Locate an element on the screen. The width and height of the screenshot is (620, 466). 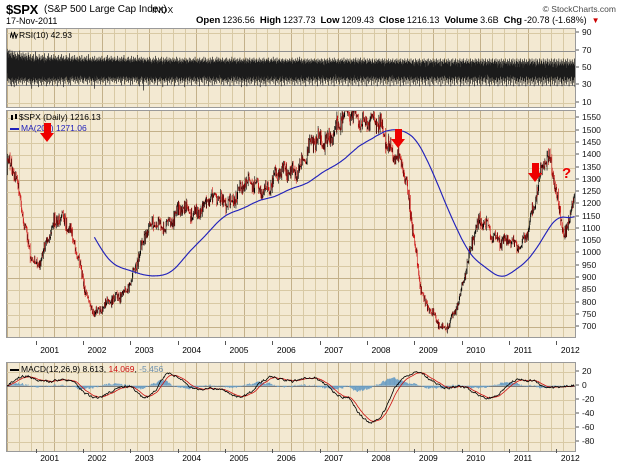
arrow-stem is located at coordinates (47, 128).